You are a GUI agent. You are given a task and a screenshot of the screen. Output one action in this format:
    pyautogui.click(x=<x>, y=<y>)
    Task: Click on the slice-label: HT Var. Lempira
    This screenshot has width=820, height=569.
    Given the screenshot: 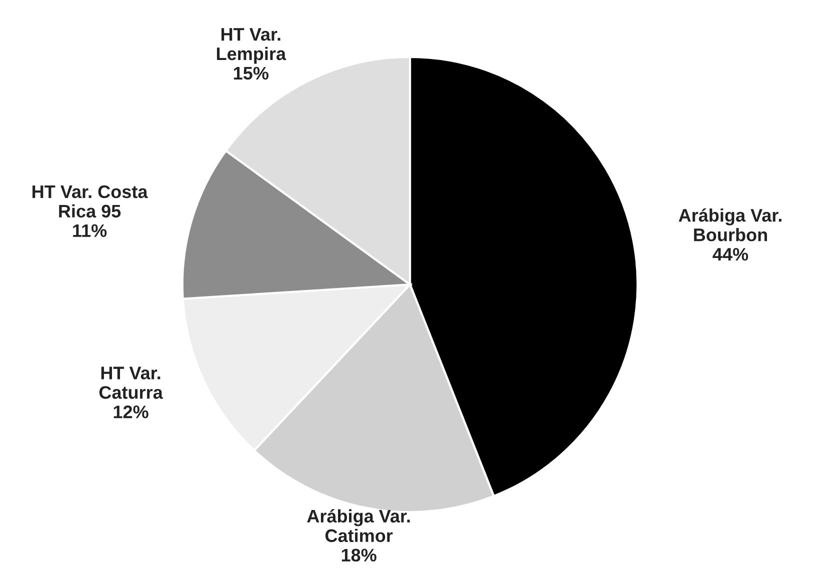 What is the action you would take?
    pyautogui.click(x=251, y=46)
    